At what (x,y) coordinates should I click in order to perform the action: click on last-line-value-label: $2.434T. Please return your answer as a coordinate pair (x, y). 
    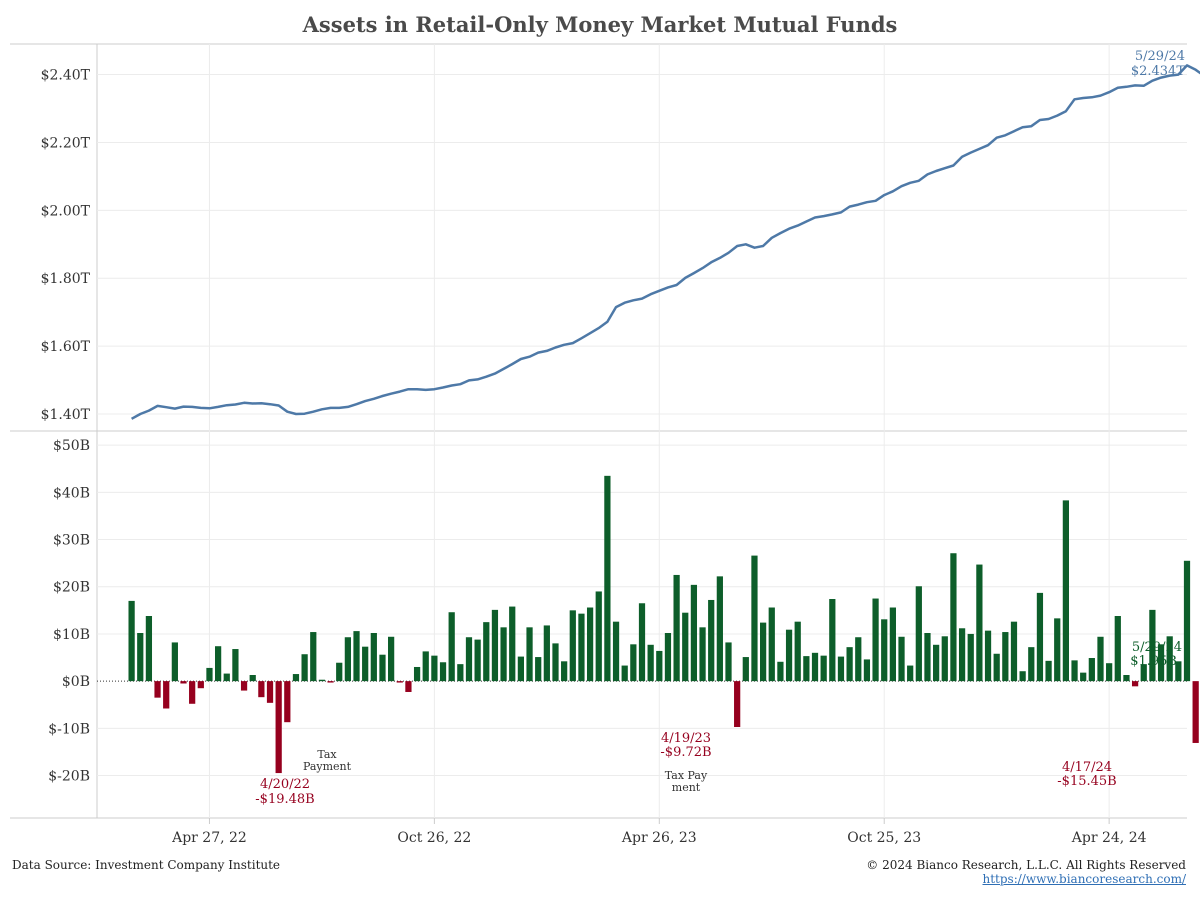
    Looking at the image, I should click on (1158, 71).